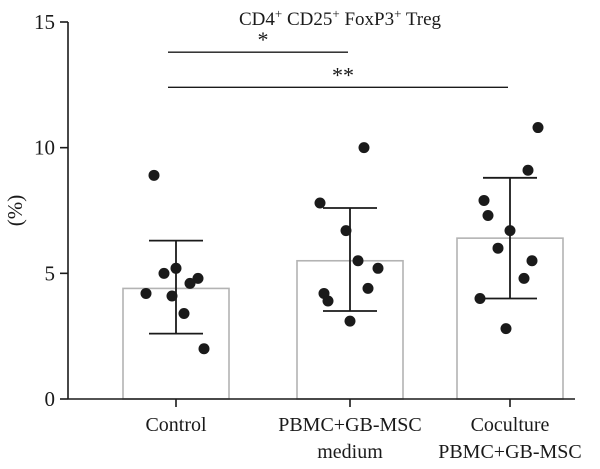 This screenshot has height=469, width=600. Describe the element at coordinates (343, 74) in the screenshot. I see `significance-label: **` at that location.